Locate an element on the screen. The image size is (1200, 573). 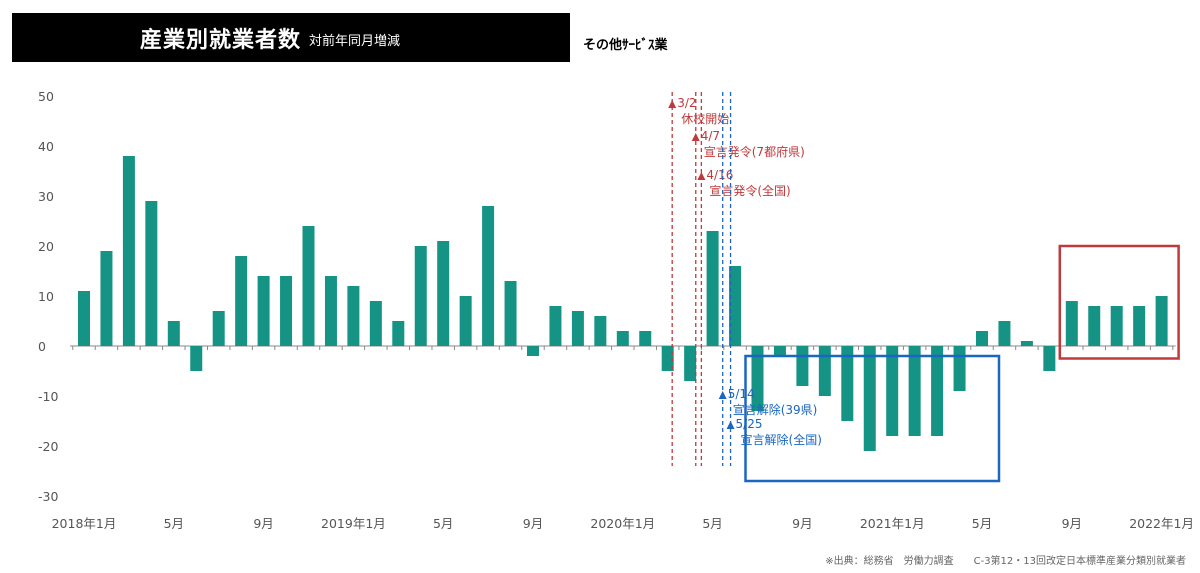
chart-title: 産業別就業者数 is located at coordinates (221, 40).